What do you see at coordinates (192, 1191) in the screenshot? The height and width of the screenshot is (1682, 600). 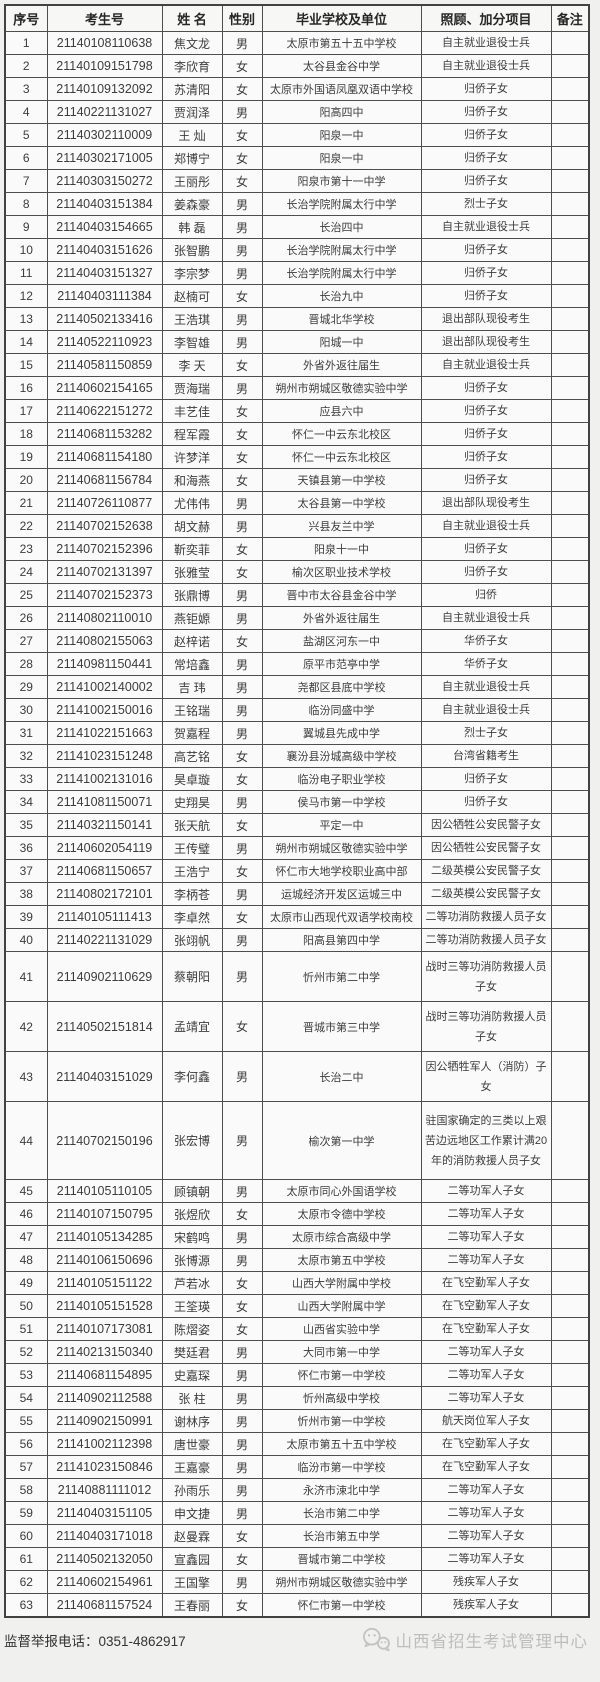 I see `cell-name: 顾镇朝` at bounding box center [192, 1191].